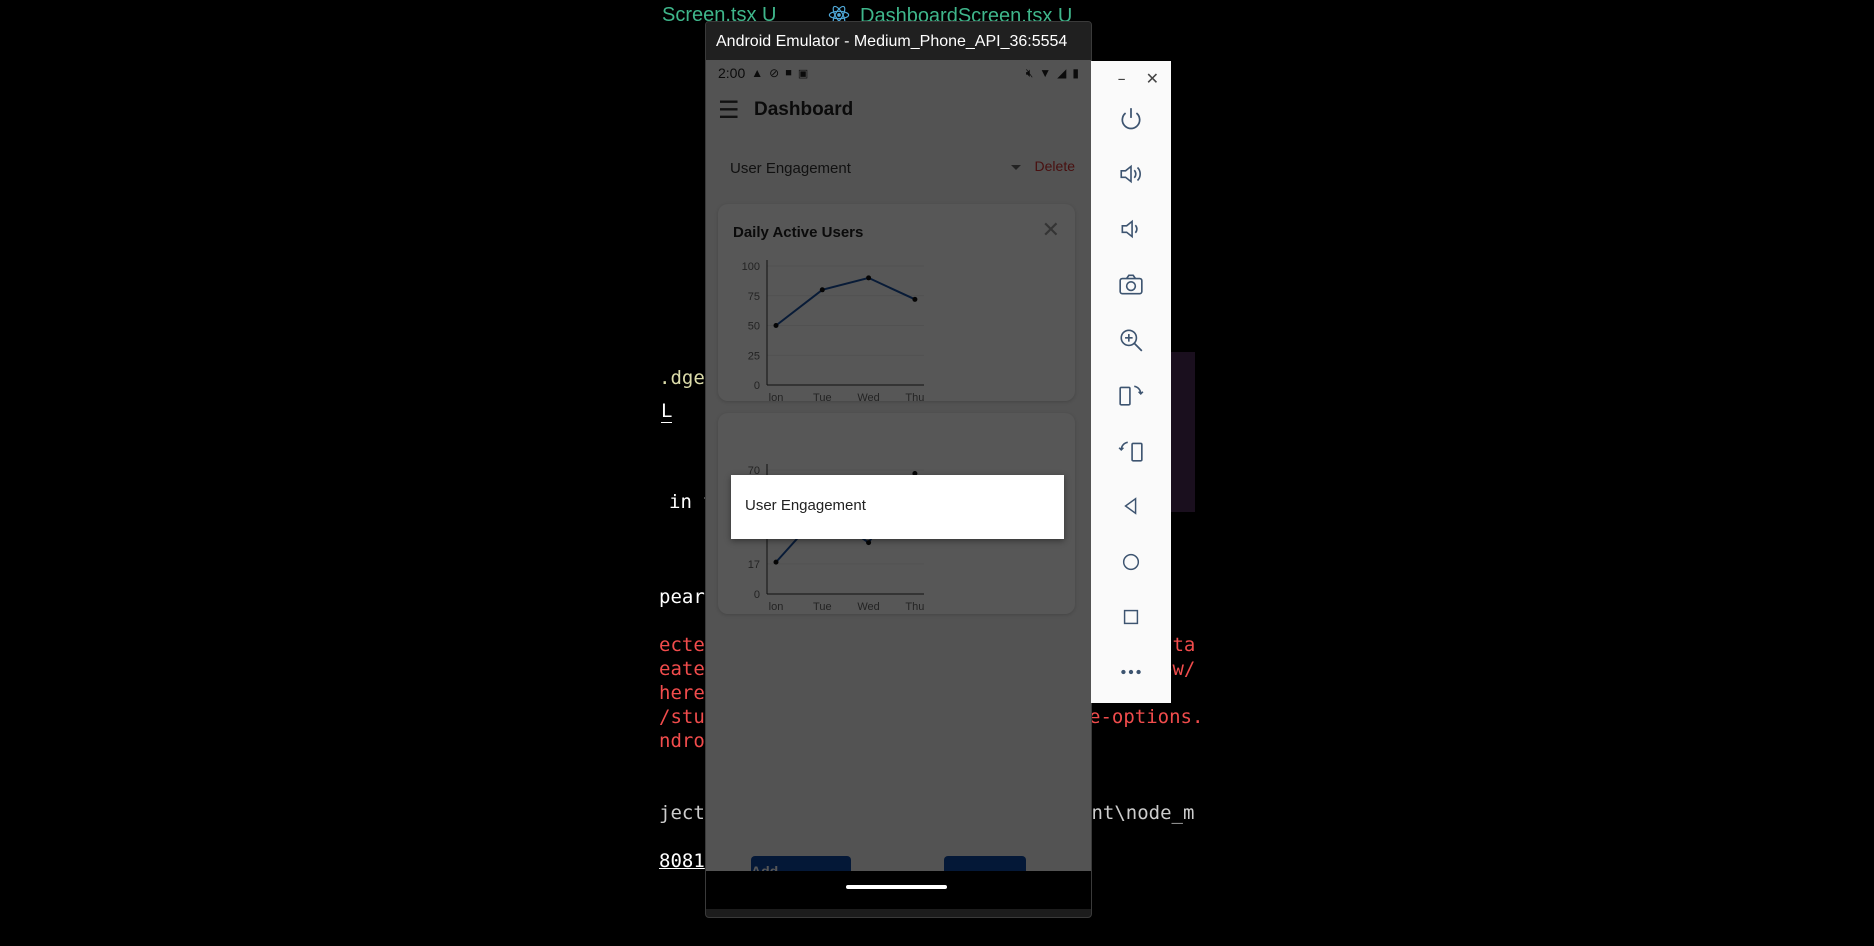 The image size is (1874, 946). I want to click on more-icon, so click(1131, 672).